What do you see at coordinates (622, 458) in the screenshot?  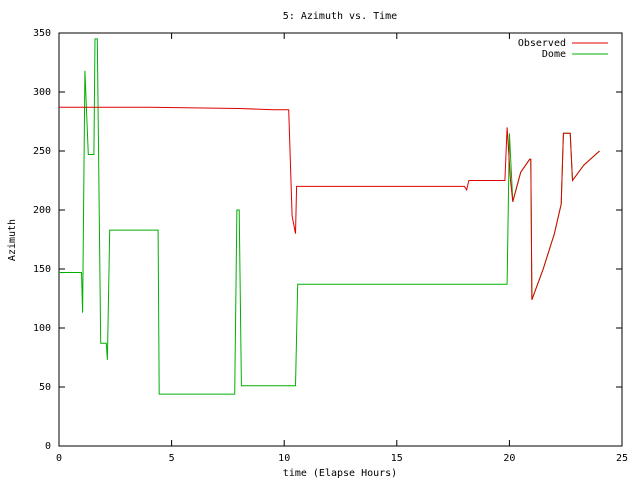 I see `x-tick-label: 25` at bounding box center [622, 458].